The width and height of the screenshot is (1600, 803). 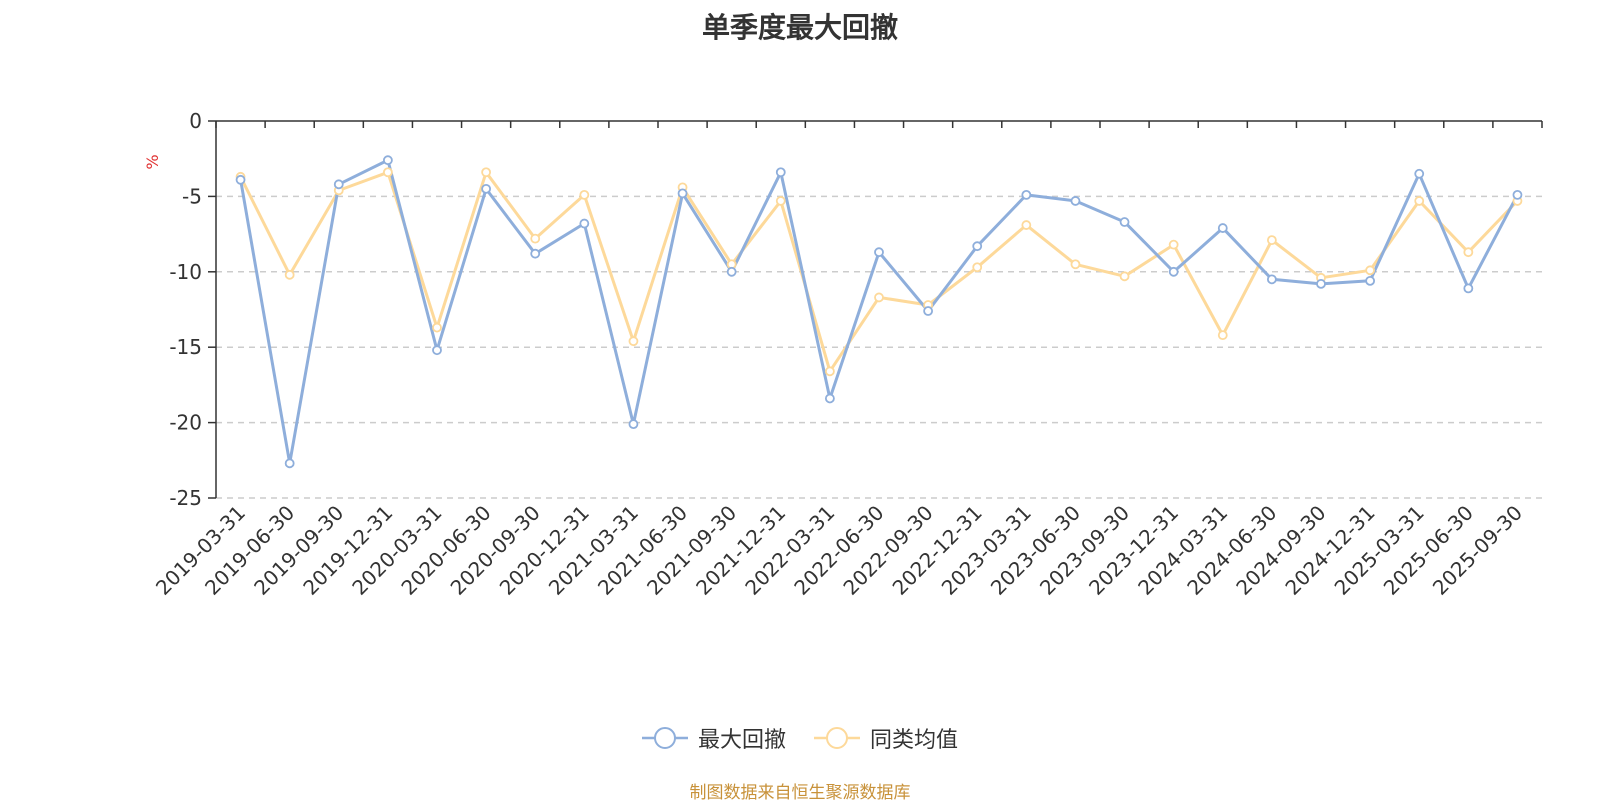 I want to click on legend-item-max-drawdown: 最大回撤, so click(x=713, y=738).